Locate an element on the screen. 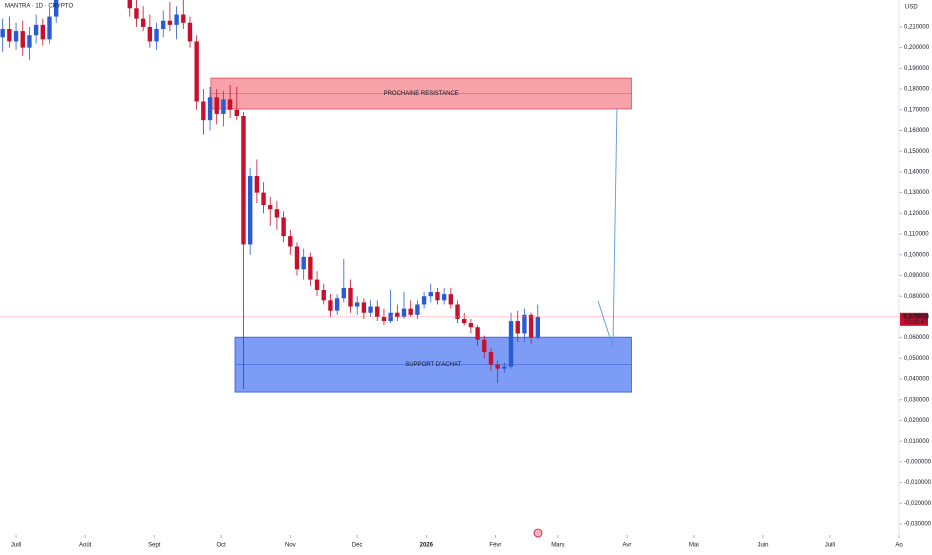 The image size is (932, 555). x-tick-label: Avr is located at coordinates (627, 546).